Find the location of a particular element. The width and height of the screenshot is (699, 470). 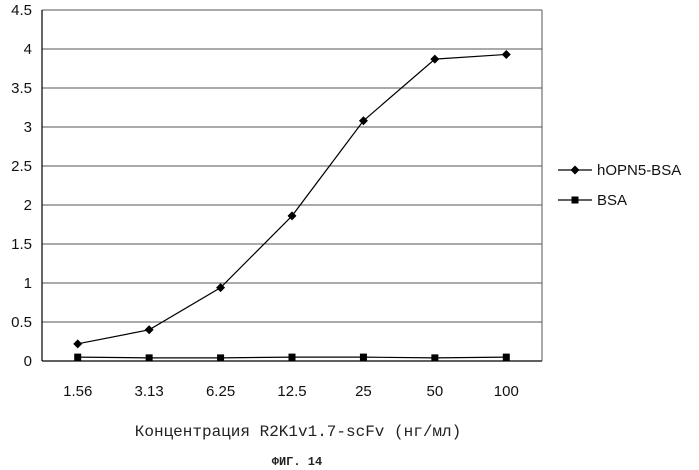

y-tick-label: 4.5 is located at coordinates (21, 10).